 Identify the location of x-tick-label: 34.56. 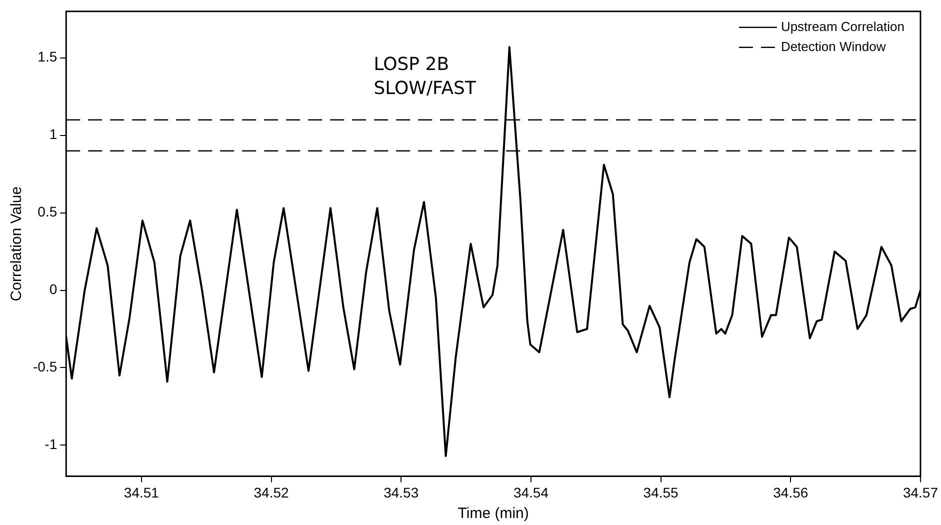
(790, 492).